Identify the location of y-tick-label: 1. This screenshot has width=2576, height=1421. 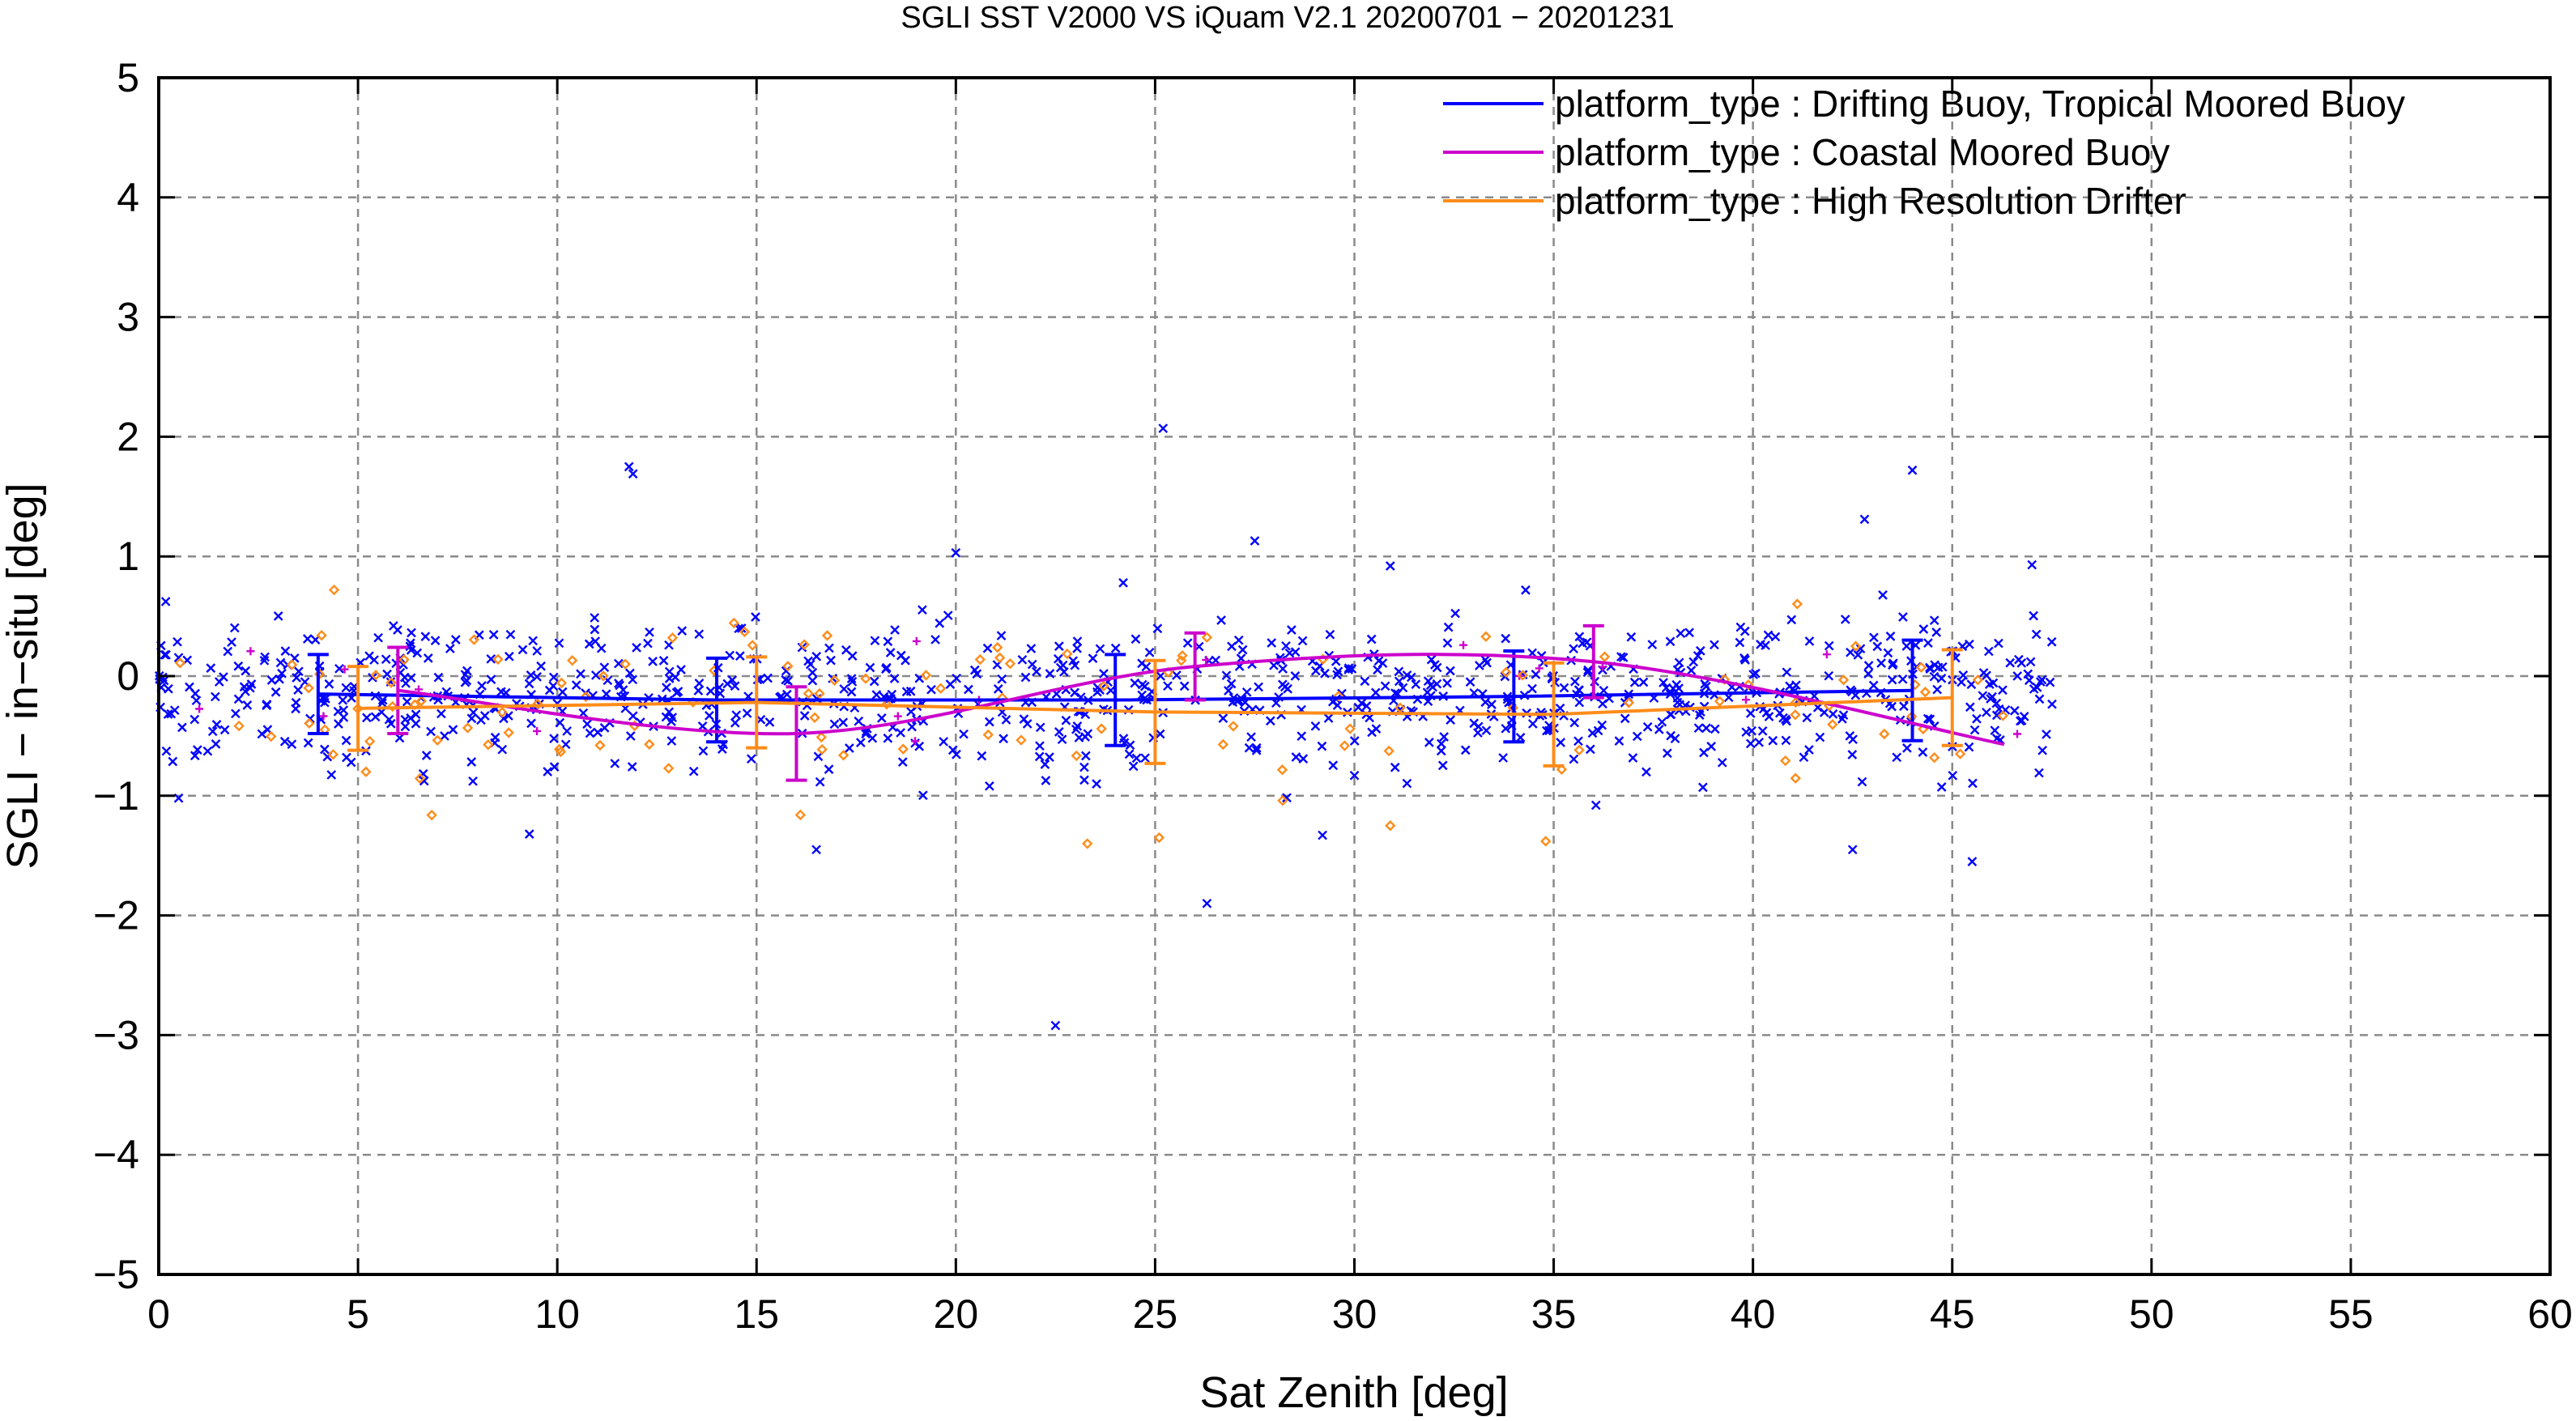
(128, 556).